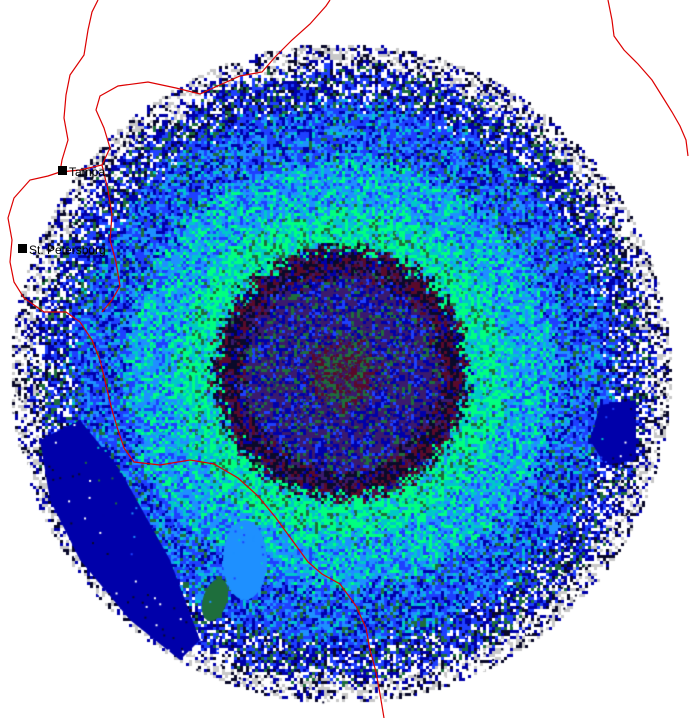 The height and width of the screenshot is (718, 694). What do you see at coordinates (195, 86) in the screenshot?
I see `county-border` at bounding box center [195, 86].